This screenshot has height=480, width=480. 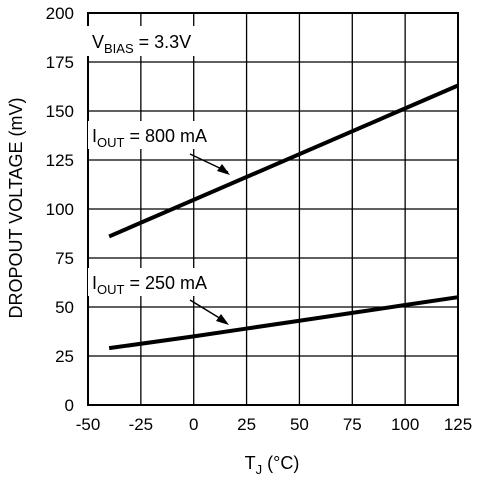 What do you see at coordinates (352, 424) in the screenshot?
I see `x-tick-label: 75` at bounding box center [352, 424].